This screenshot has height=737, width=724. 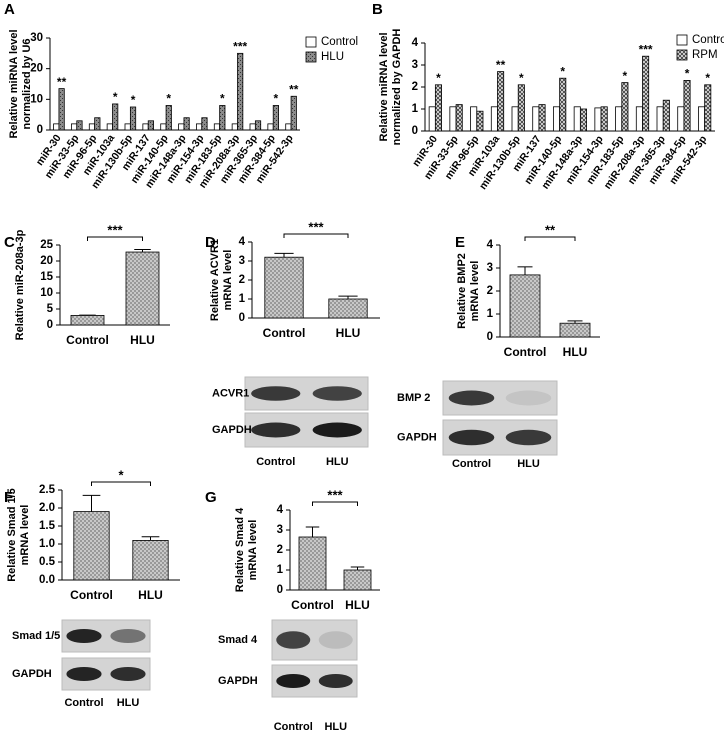 I want to click on blot-row-label: BMP 2, so click(x=413, y=398).